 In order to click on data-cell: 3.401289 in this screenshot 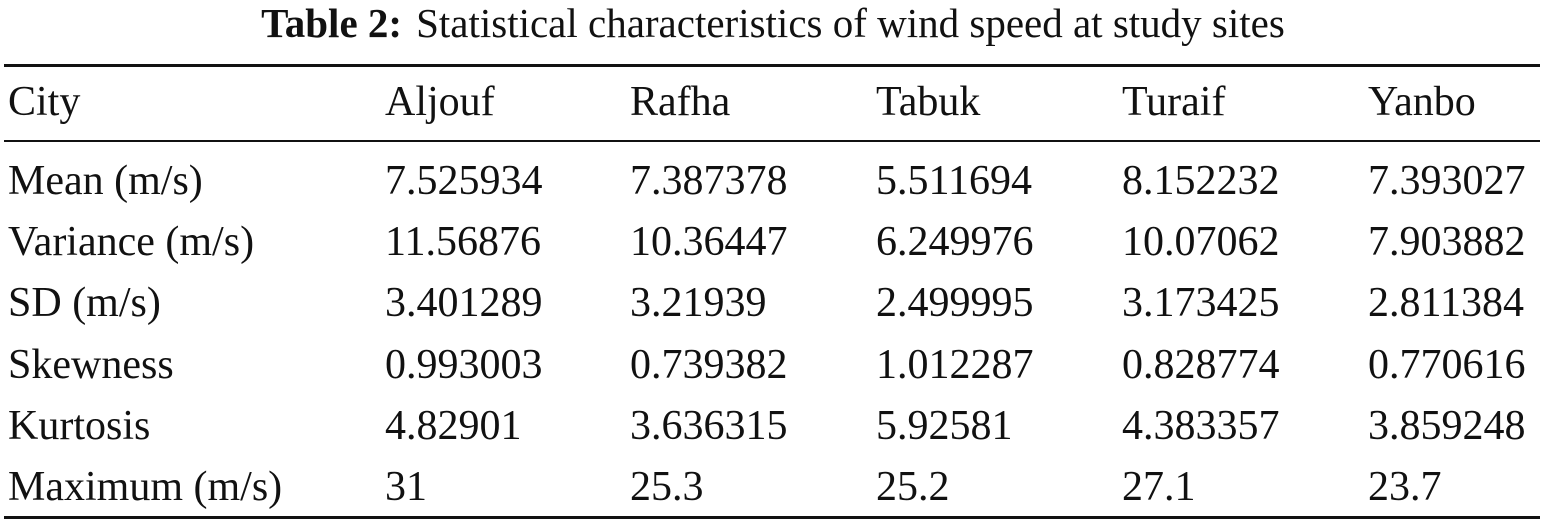, I will do `click(464, 303)`.